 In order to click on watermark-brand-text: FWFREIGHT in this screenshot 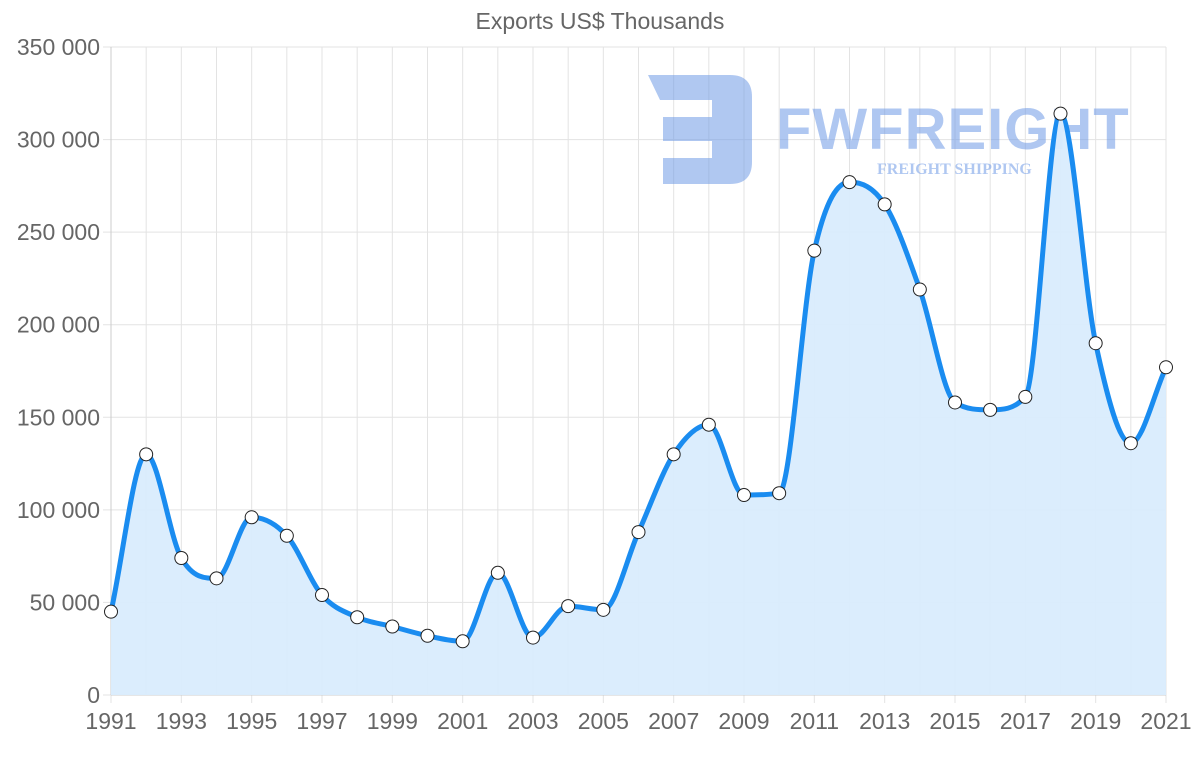, I will do `click(953, 129)`.